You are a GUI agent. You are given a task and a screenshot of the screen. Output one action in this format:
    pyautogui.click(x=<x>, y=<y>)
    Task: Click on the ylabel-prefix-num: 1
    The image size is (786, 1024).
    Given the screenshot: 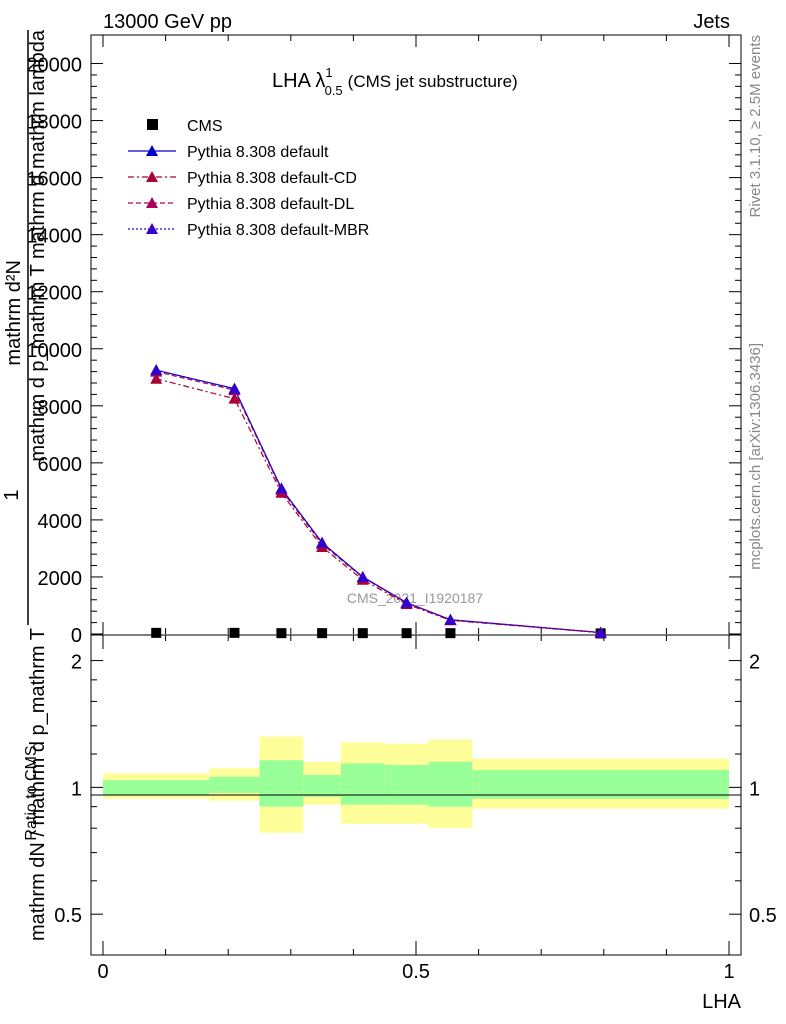 What is the action you would take?
    pyautogui.click(x=12, y=494)
    